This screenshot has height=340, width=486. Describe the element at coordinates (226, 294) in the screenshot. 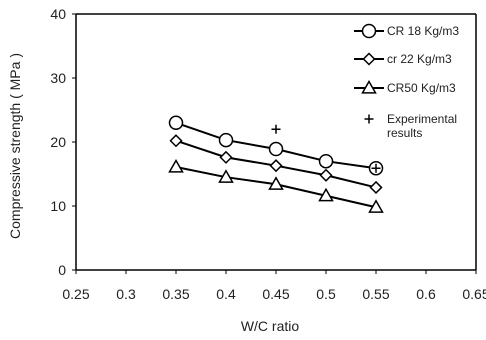

I see `x-tick-label: 0.4` at that location.